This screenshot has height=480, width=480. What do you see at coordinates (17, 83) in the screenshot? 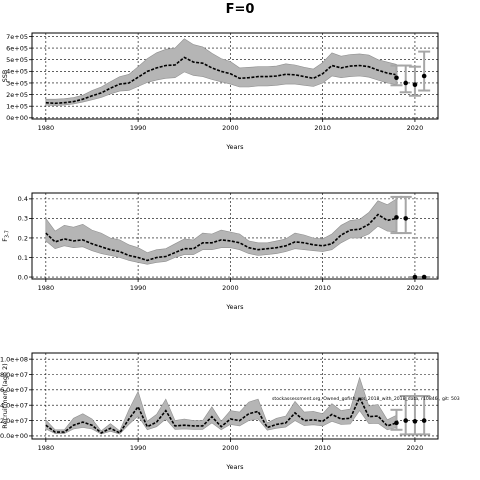
I see `y-tick-label-3: 3e+05` at bounding box center [17, 83].